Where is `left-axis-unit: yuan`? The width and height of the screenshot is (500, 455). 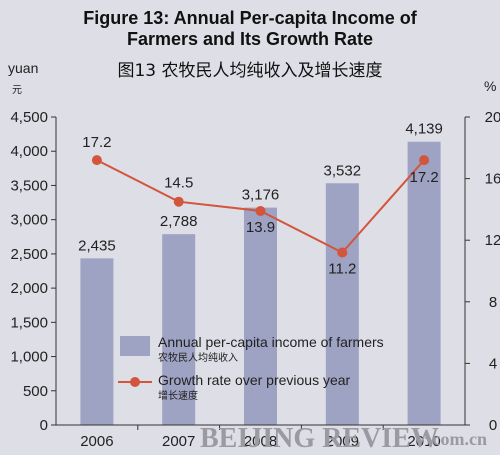
left-axis-unit: yuan is located at coordinates (23, 68).